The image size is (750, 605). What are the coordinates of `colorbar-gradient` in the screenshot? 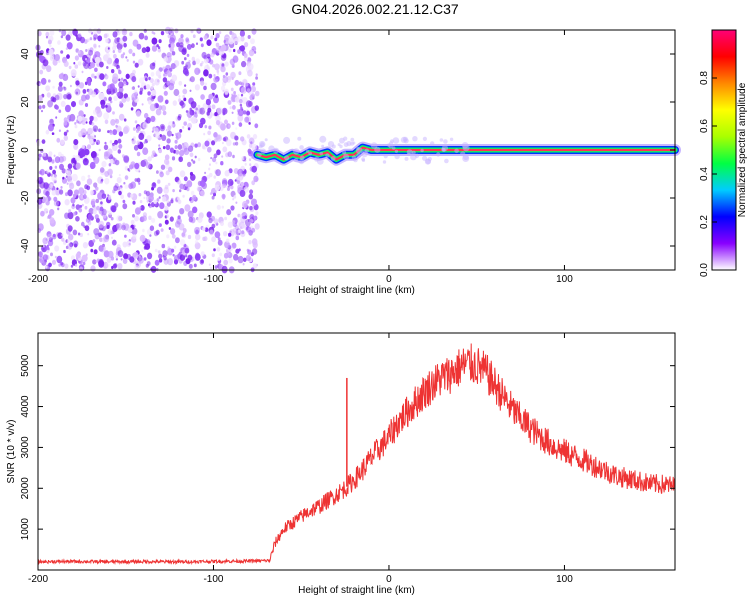 It's located at (724, 150).